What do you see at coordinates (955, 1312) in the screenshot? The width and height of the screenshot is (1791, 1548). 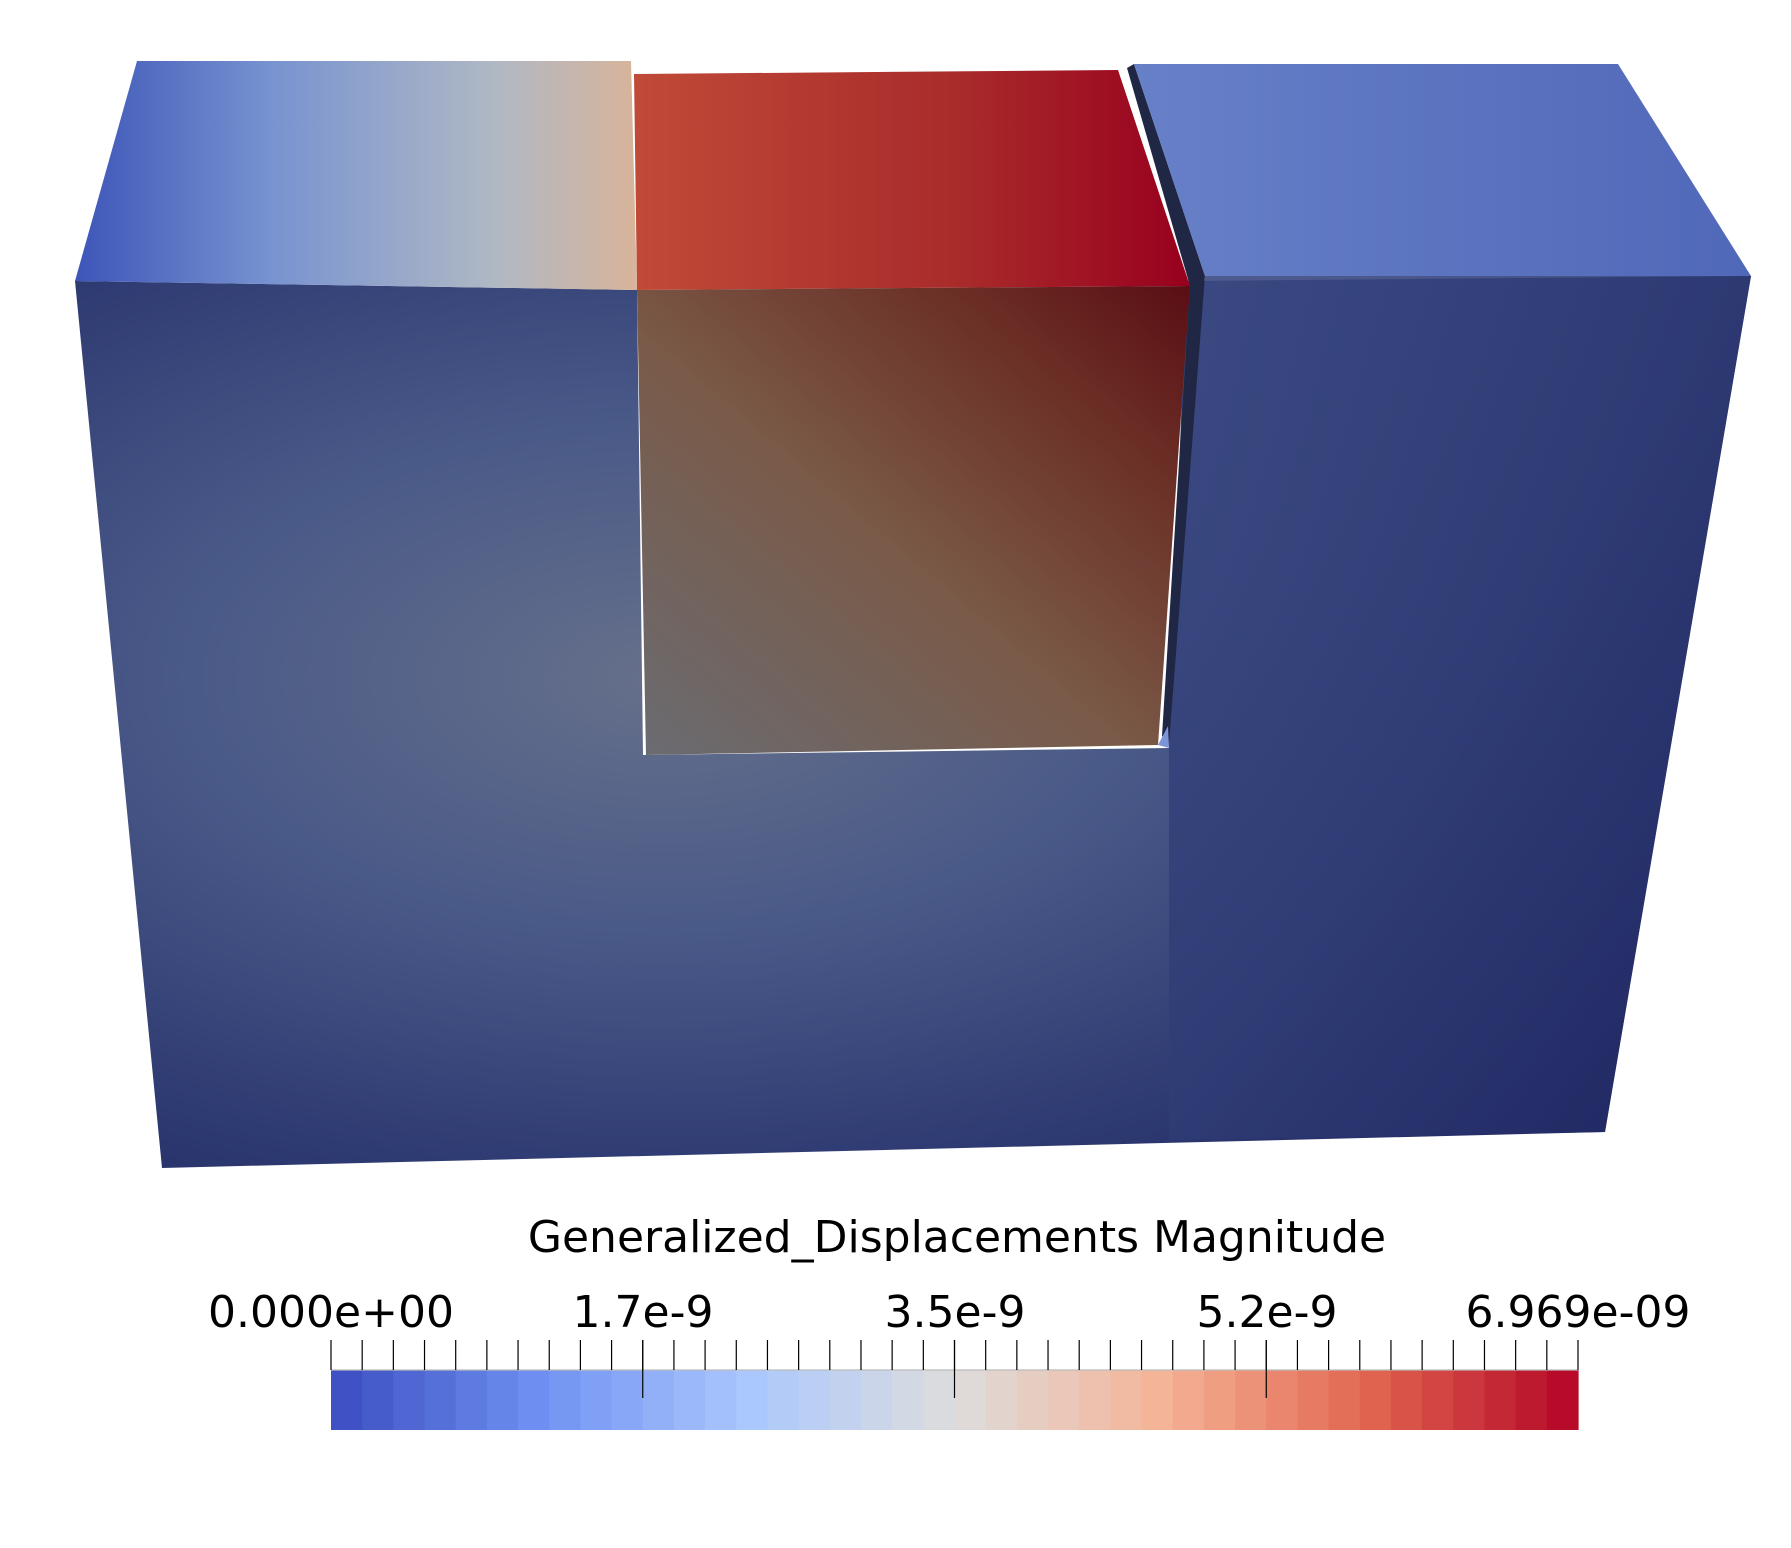 I see `tick-label-2: 3.5e-9` at bounding box center [955, 1312].